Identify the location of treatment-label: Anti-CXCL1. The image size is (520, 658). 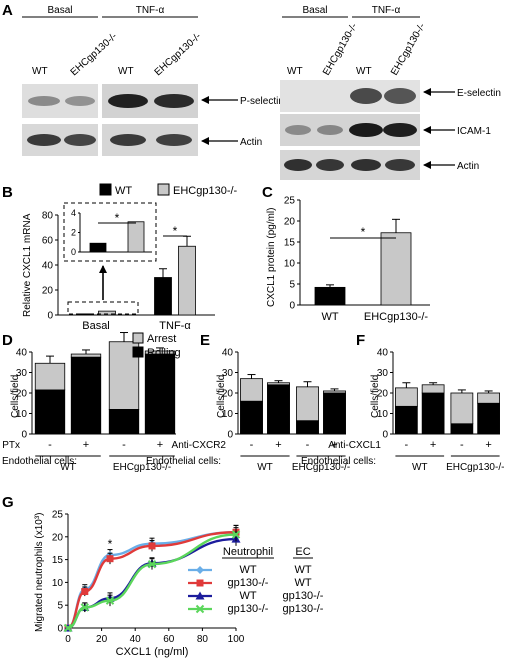
(354, 445).